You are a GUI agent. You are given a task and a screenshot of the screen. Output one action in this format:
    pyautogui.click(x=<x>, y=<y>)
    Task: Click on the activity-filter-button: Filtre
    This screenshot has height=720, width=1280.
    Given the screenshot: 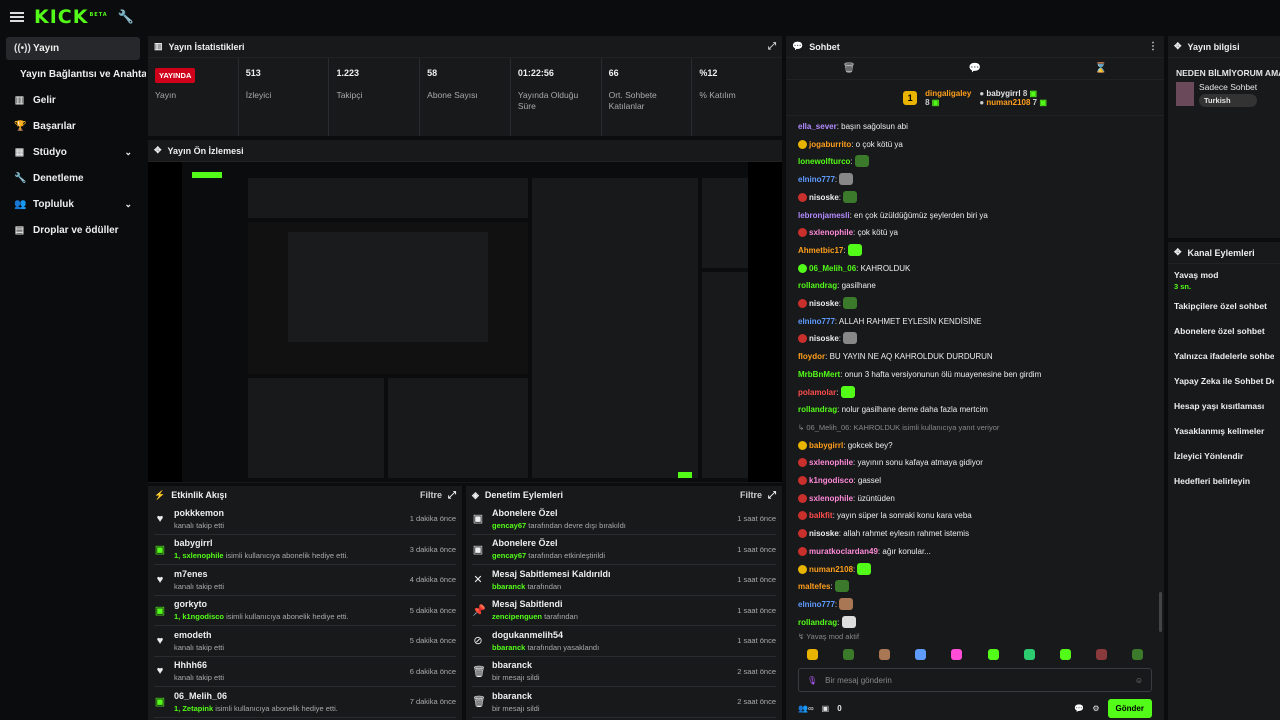 What is the action you would take?
    pyautogui.click(x=430, y=495)
    